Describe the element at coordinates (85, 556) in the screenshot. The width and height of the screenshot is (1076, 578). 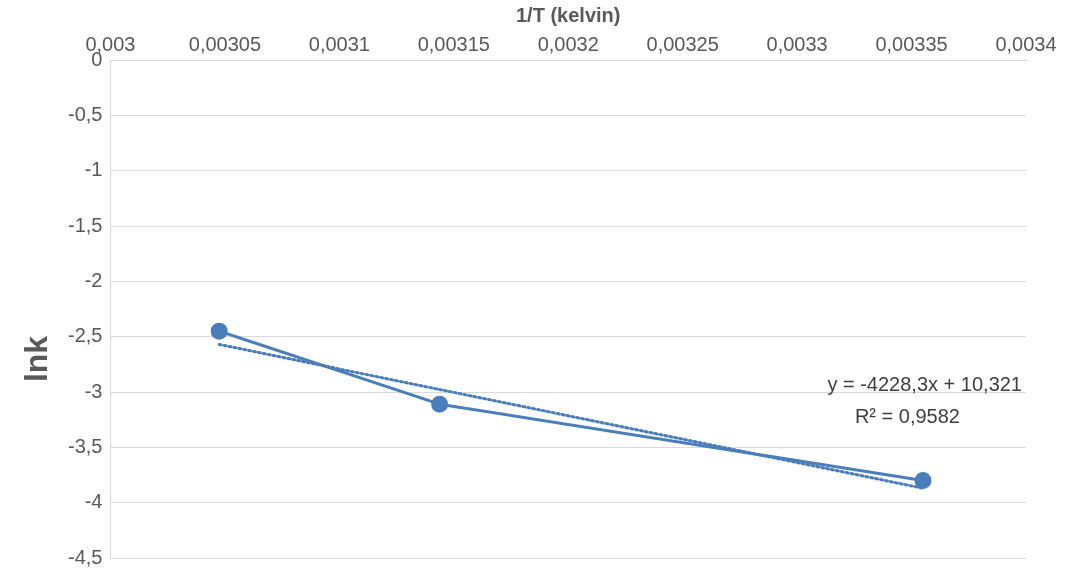
I see `y-tick-label: -4,5` at that location.